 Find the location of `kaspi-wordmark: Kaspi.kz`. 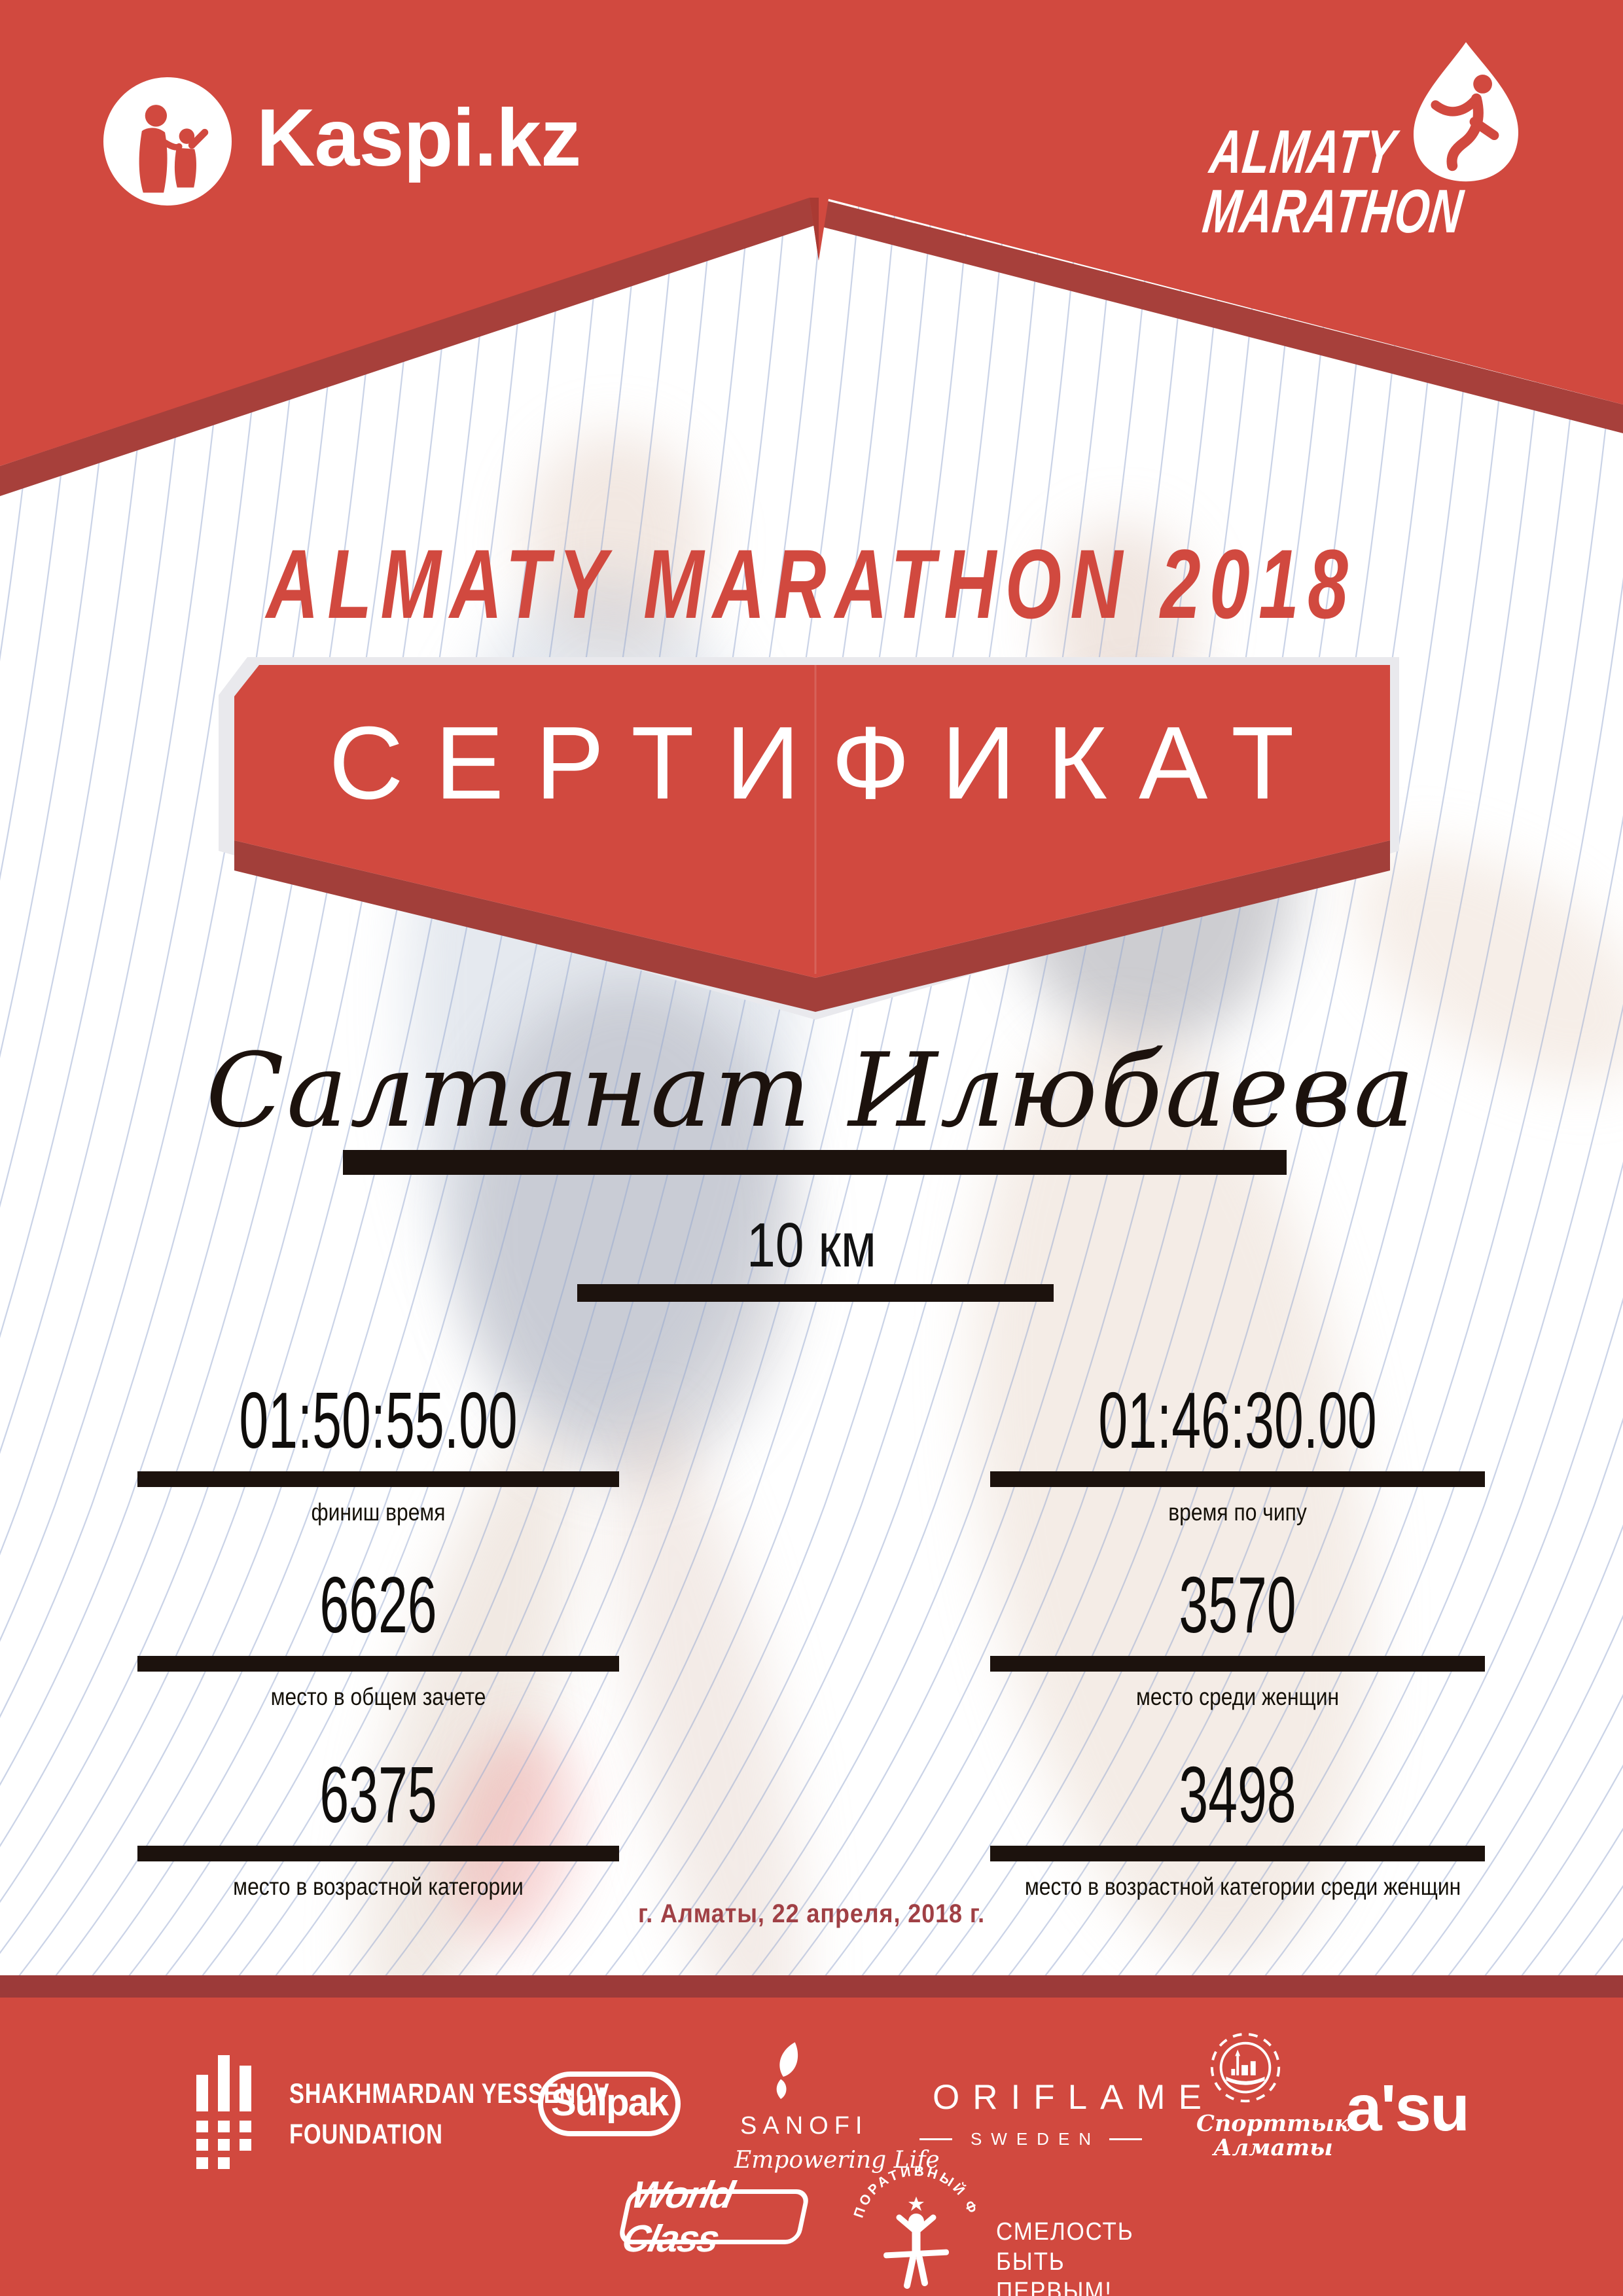

kaspi-wordmark: Kaspi.kz is located at coordinates (419, 138).